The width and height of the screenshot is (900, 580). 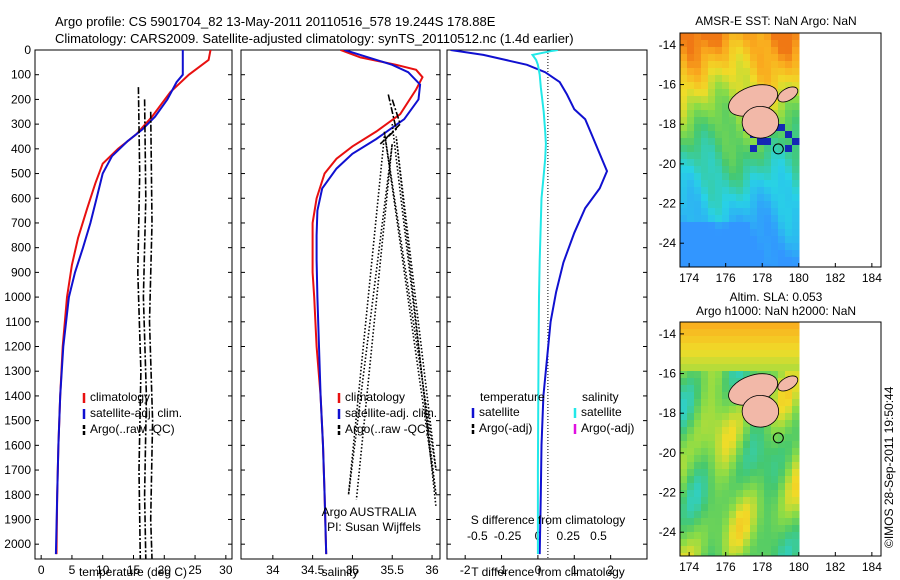 What do you see at coordinates (21, 149) in the screenshot?
I see `temperature-ytick-label: 400` at bounding box center [21, 149].